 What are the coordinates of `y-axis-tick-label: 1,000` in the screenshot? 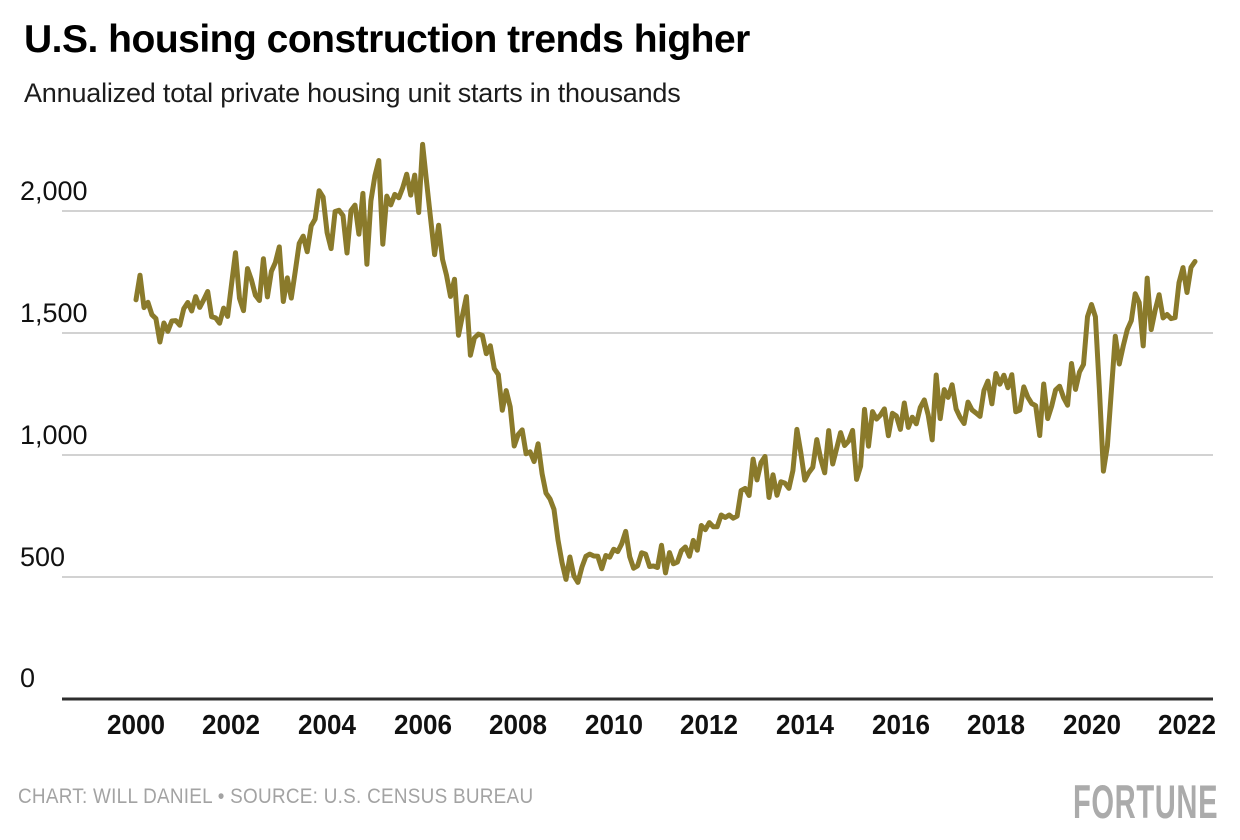 It's located at (54, 435).